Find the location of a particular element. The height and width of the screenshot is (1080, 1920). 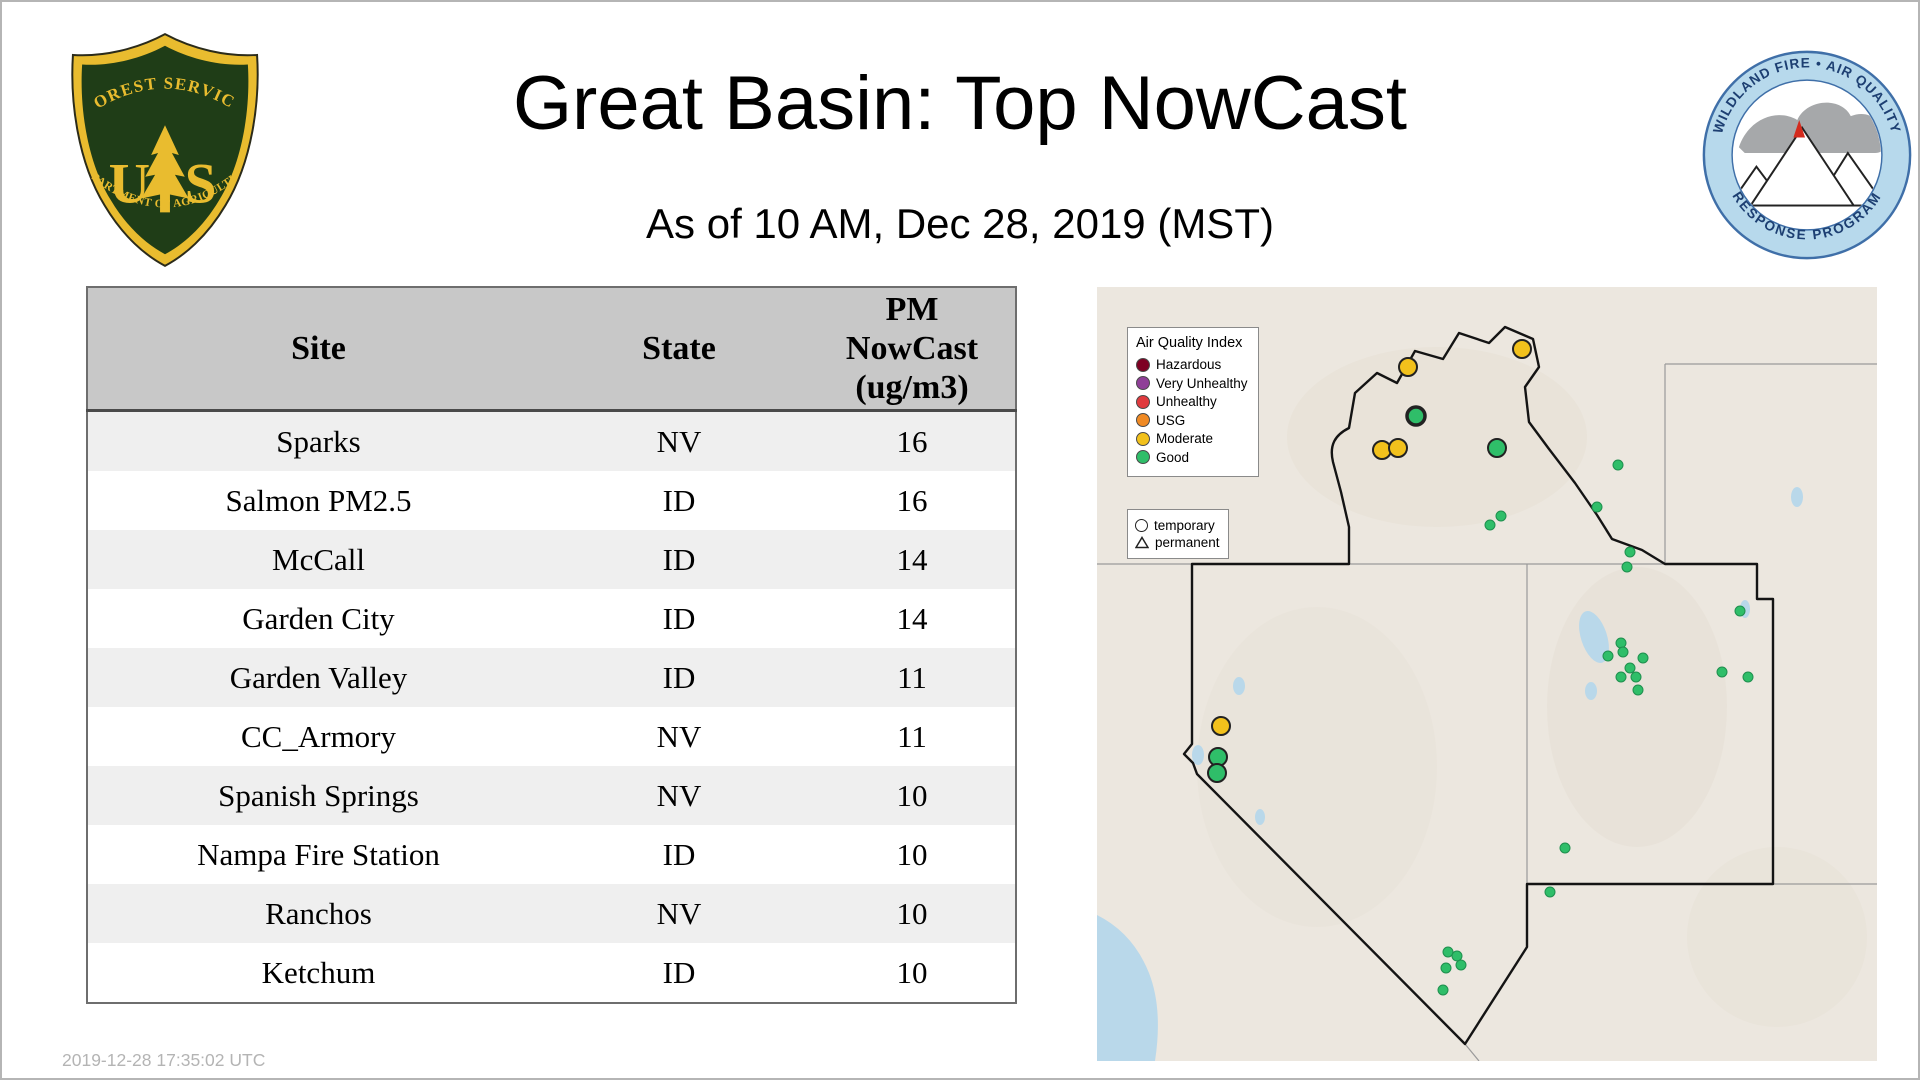

table-row: CC_Armory NV 11 is located at coordinates (551, 736).